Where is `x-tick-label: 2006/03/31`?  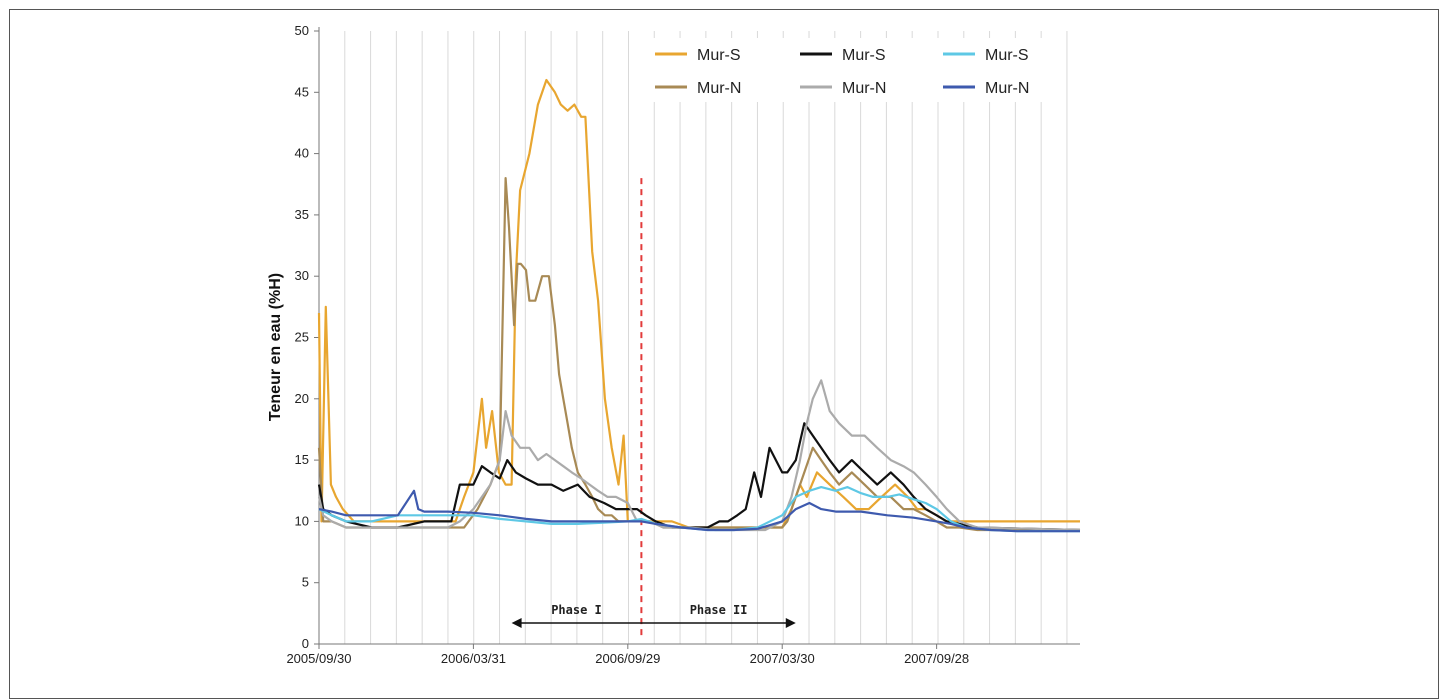 x-tick-label: 2006/03/31 is located at coordinates (473, 658).